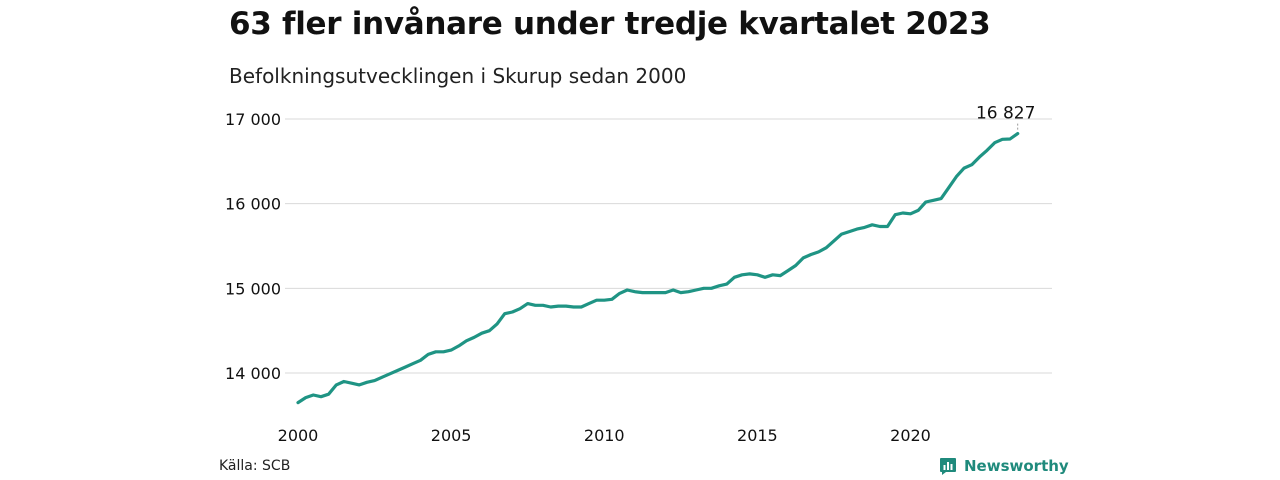 Image resolution: width=1280 pixels, height=480 pixels. Describe the element at coordinates (253, 119) in the screenshot. I see `y-tick-label: 17 000` at that location.